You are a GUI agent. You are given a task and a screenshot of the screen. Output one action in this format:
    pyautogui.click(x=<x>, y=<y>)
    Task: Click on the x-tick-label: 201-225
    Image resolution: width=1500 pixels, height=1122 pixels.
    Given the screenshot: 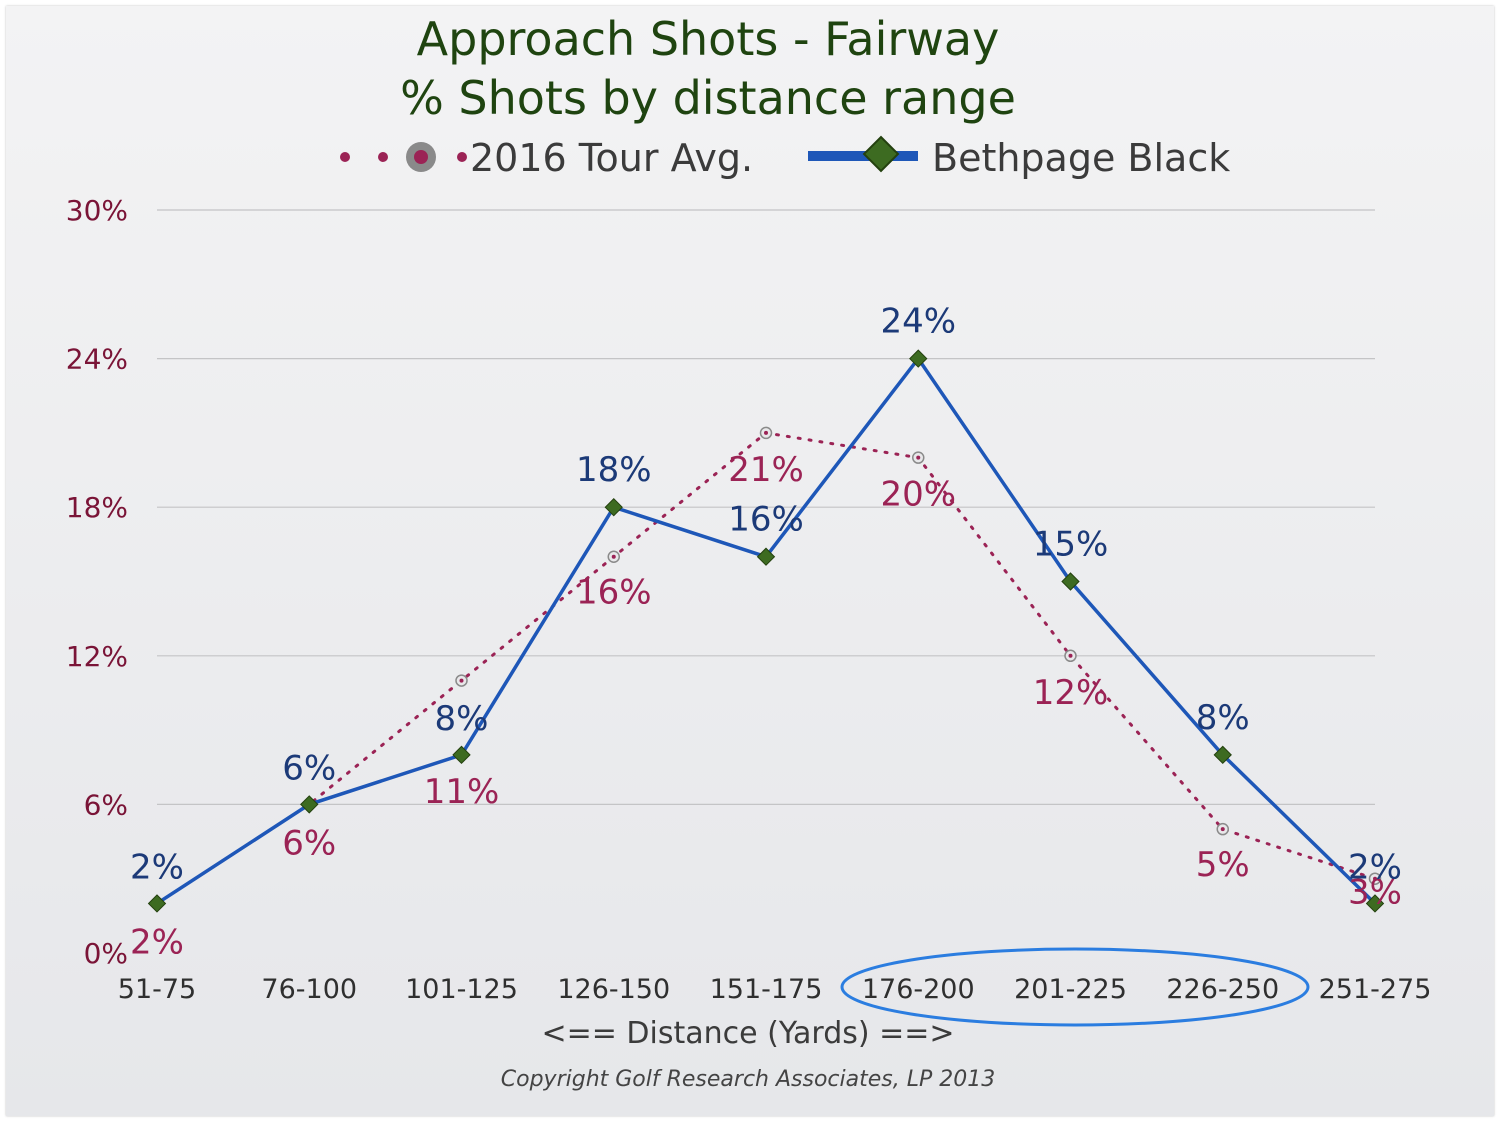 What is the action you would take?
    pyautogui.click(x=1070, y=989)
    